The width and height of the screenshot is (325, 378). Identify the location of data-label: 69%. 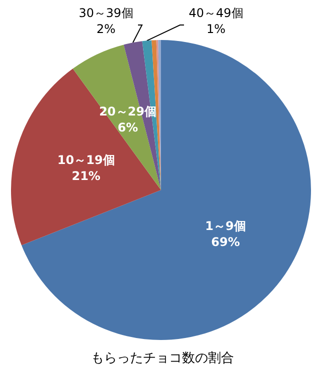
(225, 241).